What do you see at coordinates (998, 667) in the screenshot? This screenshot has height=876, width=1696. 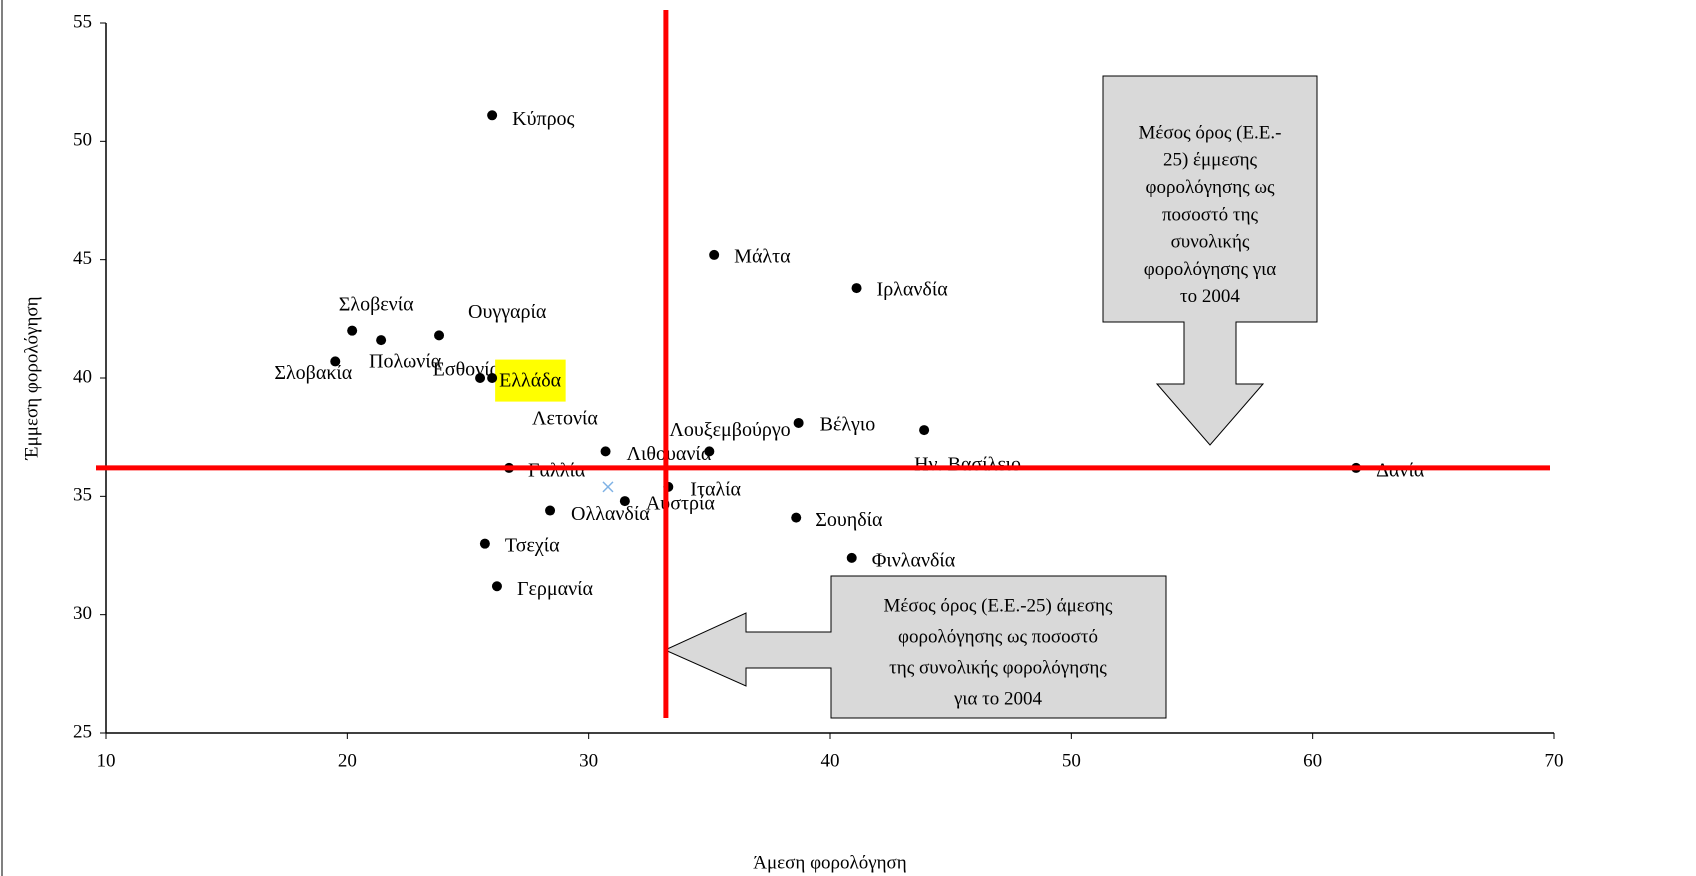 I see `annotation-line: της συνολικής φορολόγησης` at bounding box center [998, 667].